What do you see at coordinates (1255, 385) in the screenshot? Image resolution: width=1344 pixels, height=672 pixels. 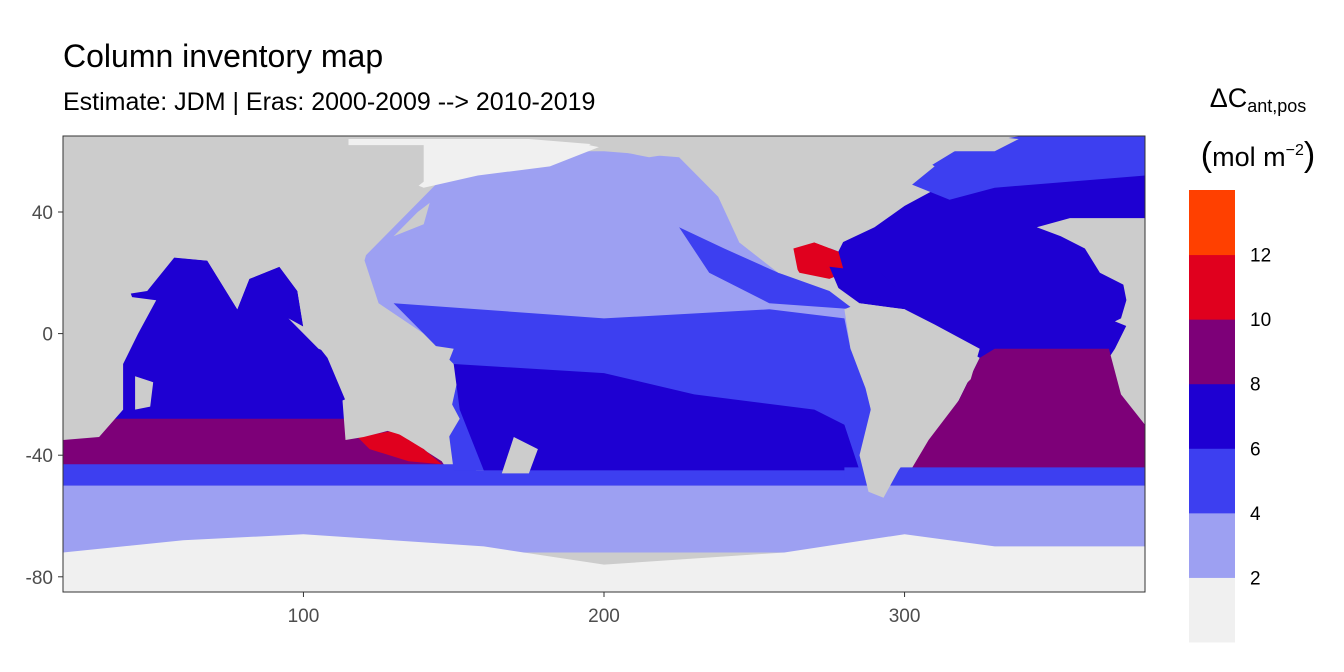 I see `legend-label: 8` at bounding box center [1255, 385].